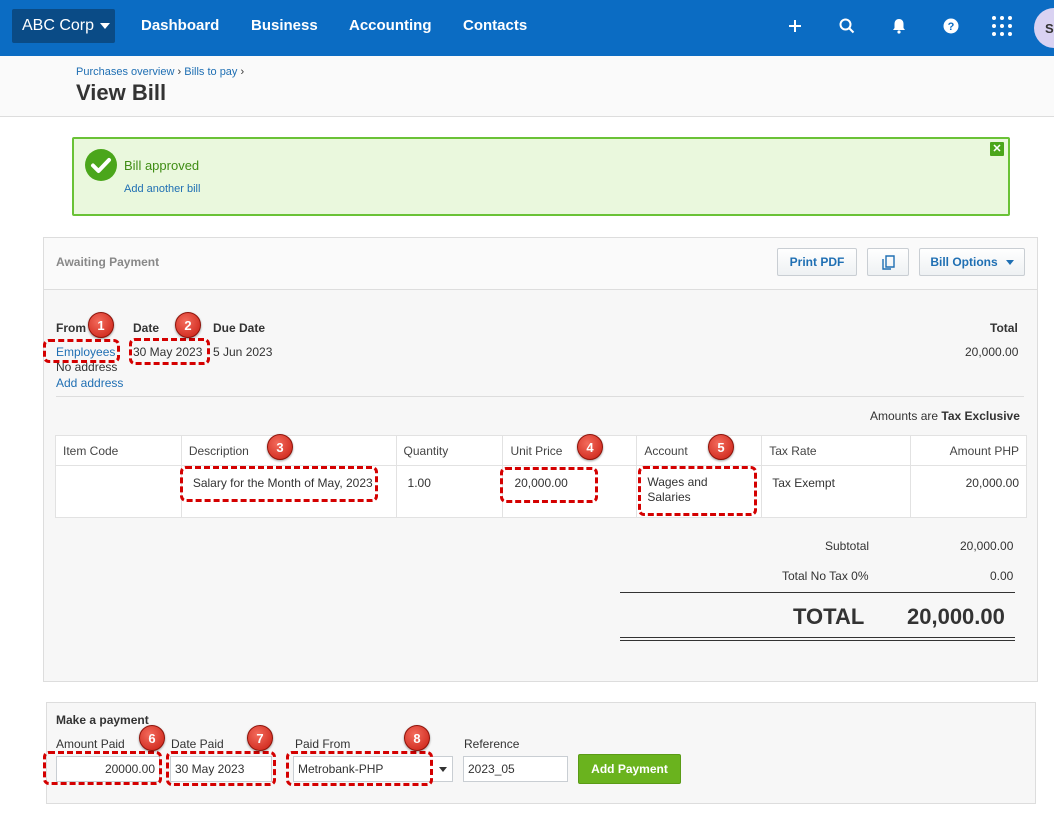  Describe the element at coordinates (899, 26) in the screenshot. I see `bell-icon` at that location.